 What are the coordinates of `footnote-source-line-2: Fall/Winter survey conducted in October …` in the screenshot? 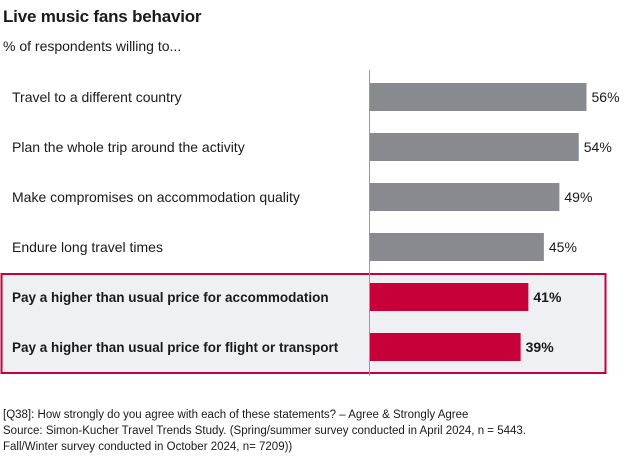 It's located at (148, 447).